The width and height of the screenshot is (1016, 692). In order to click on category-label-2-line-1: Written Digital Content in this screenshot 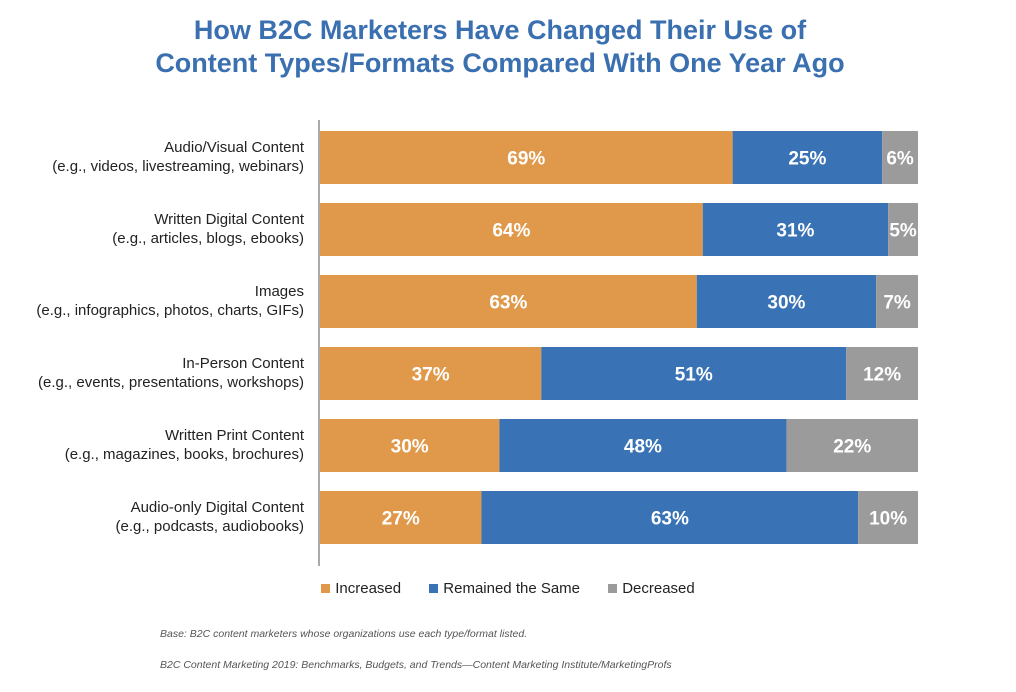, I will do `click(229, 219)`.